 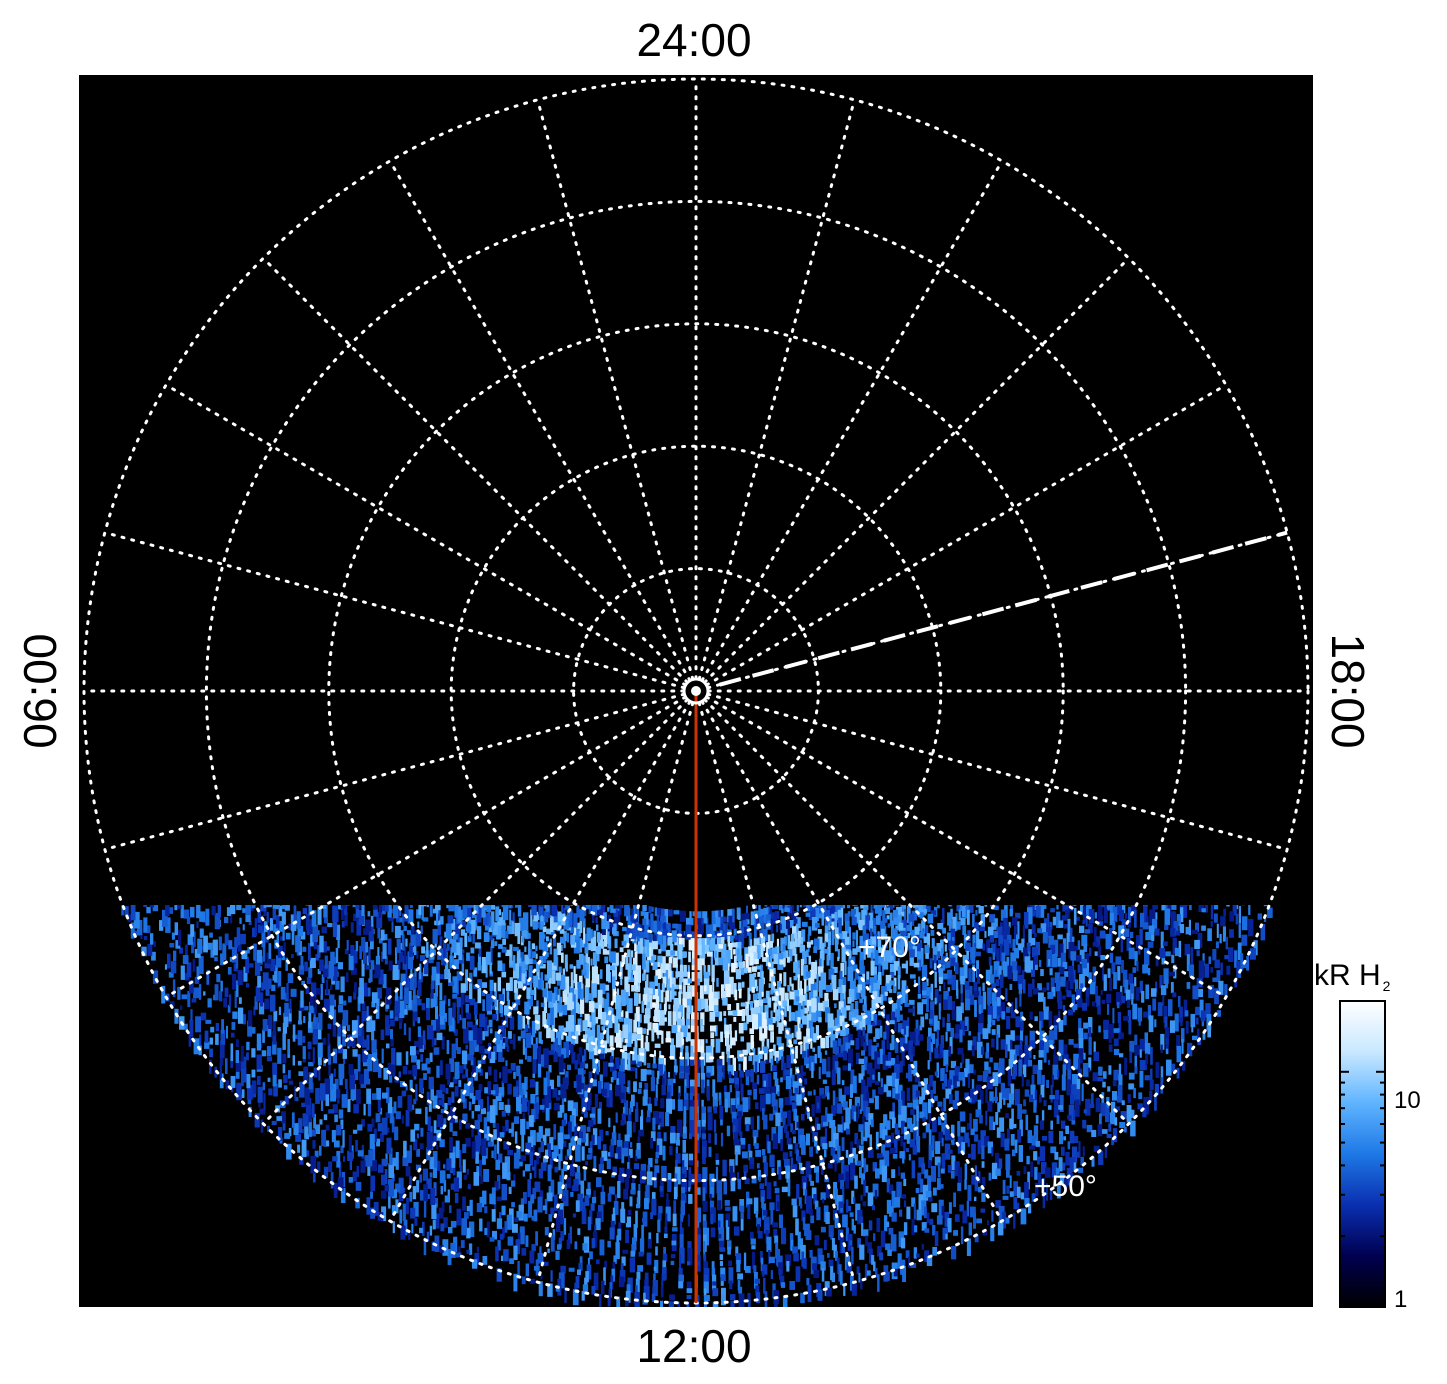 What do you see at coordinates (1348, 690) in the screenshot?
I see `lt-label-right: 18:00` at bounding box center [1348, 690].